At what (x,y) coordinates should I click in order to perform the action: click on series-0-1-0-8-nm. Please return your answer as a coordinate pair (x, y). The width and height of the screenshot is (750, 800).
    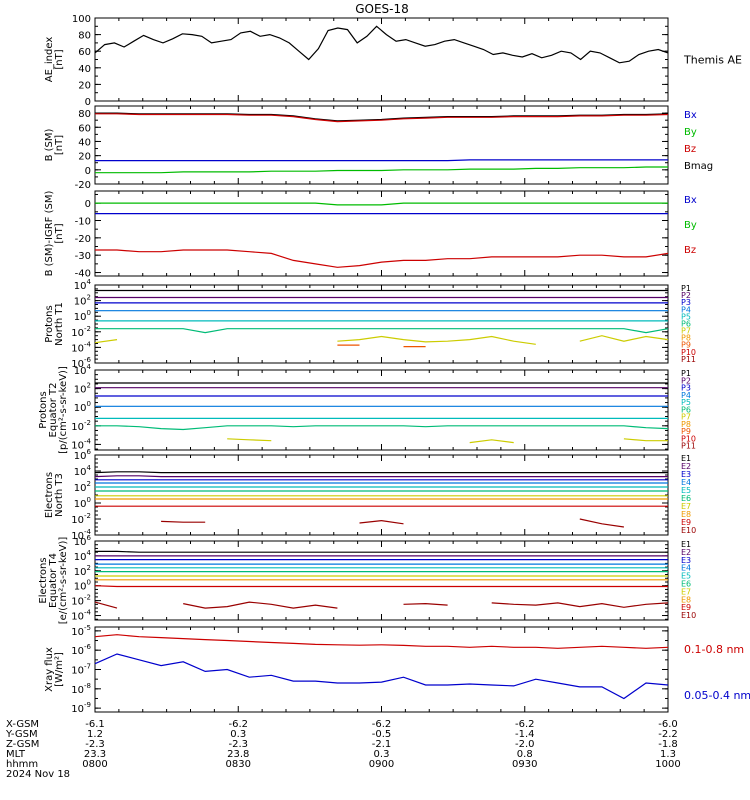
    Looking at the image, I should click on (381, 641).